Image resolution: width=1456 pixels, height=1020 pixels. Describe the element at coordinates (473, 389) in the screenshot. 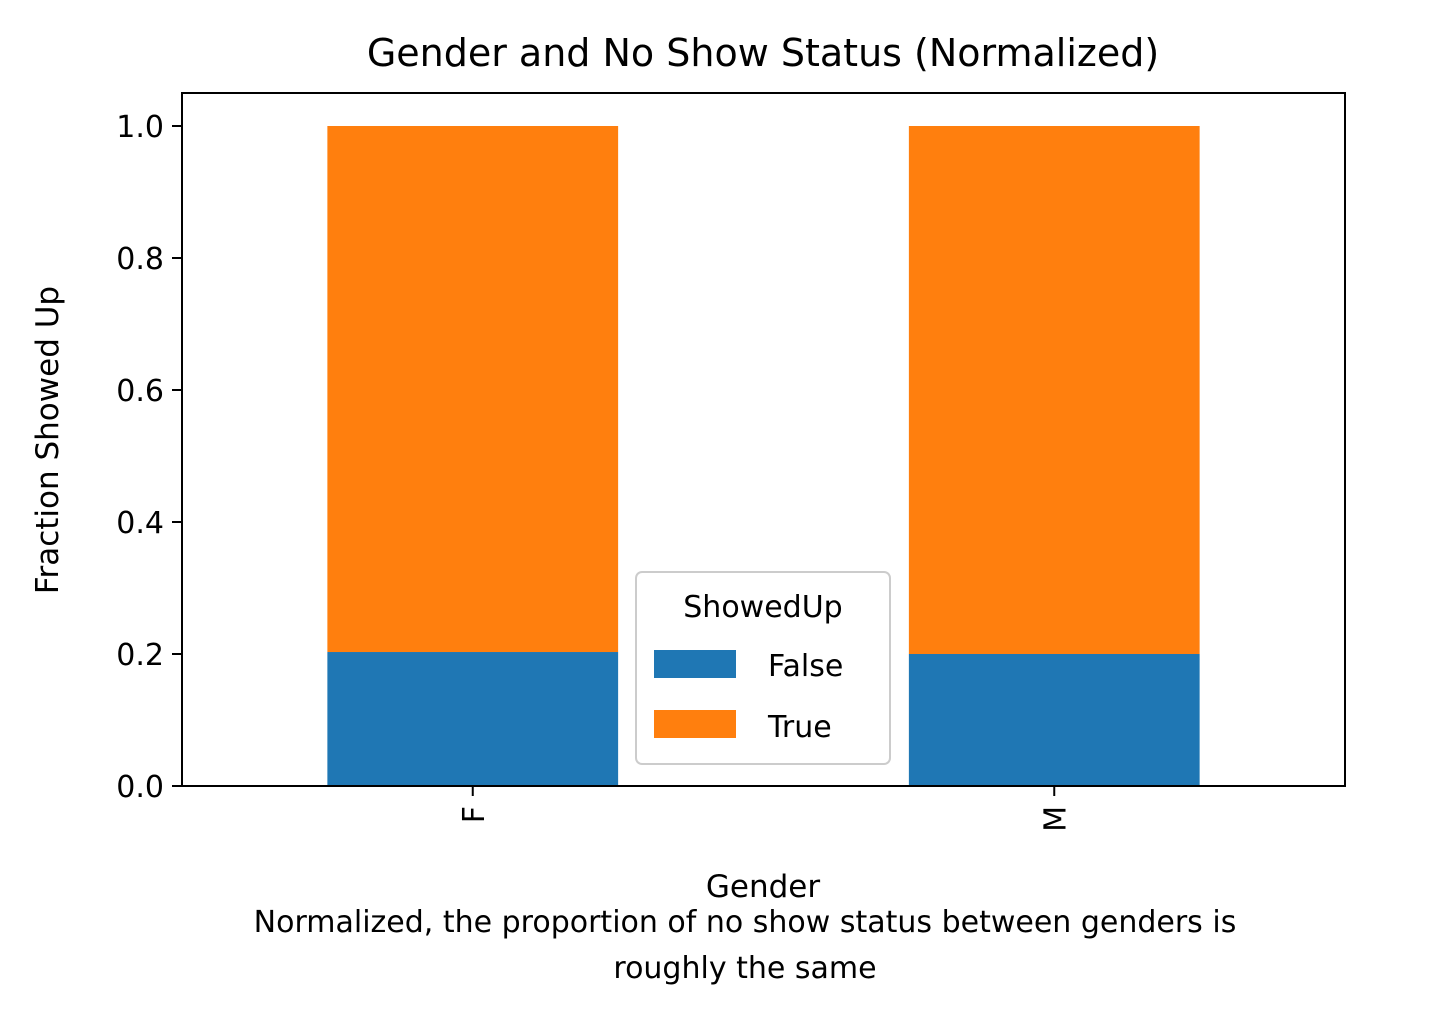

I see `bar-f-true` at that location.